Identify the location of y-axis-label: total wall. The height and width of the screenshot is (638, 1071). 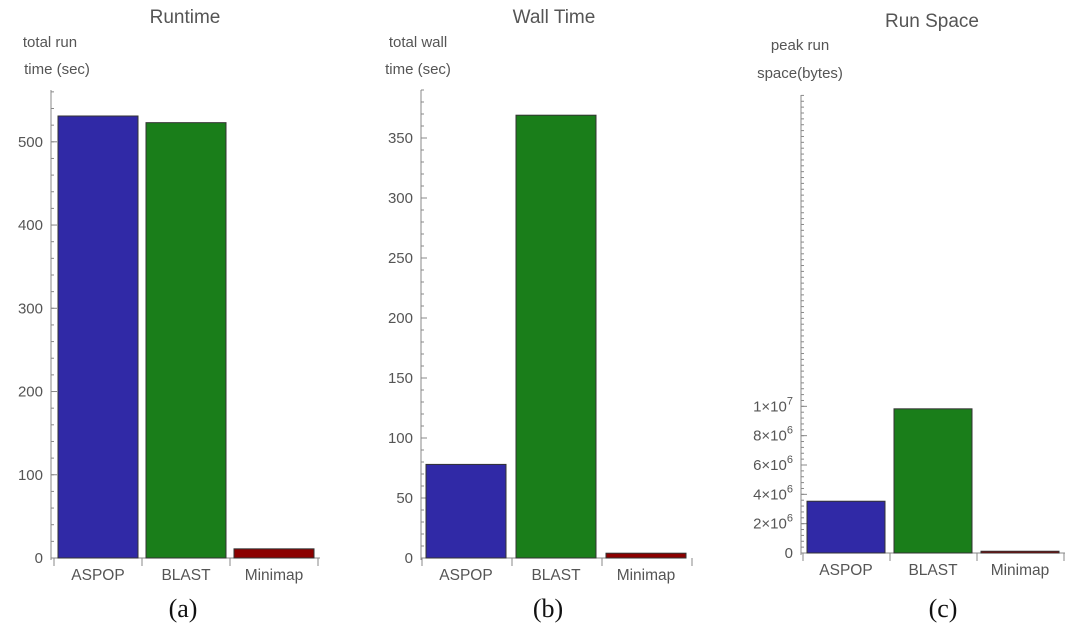
(418, 42).